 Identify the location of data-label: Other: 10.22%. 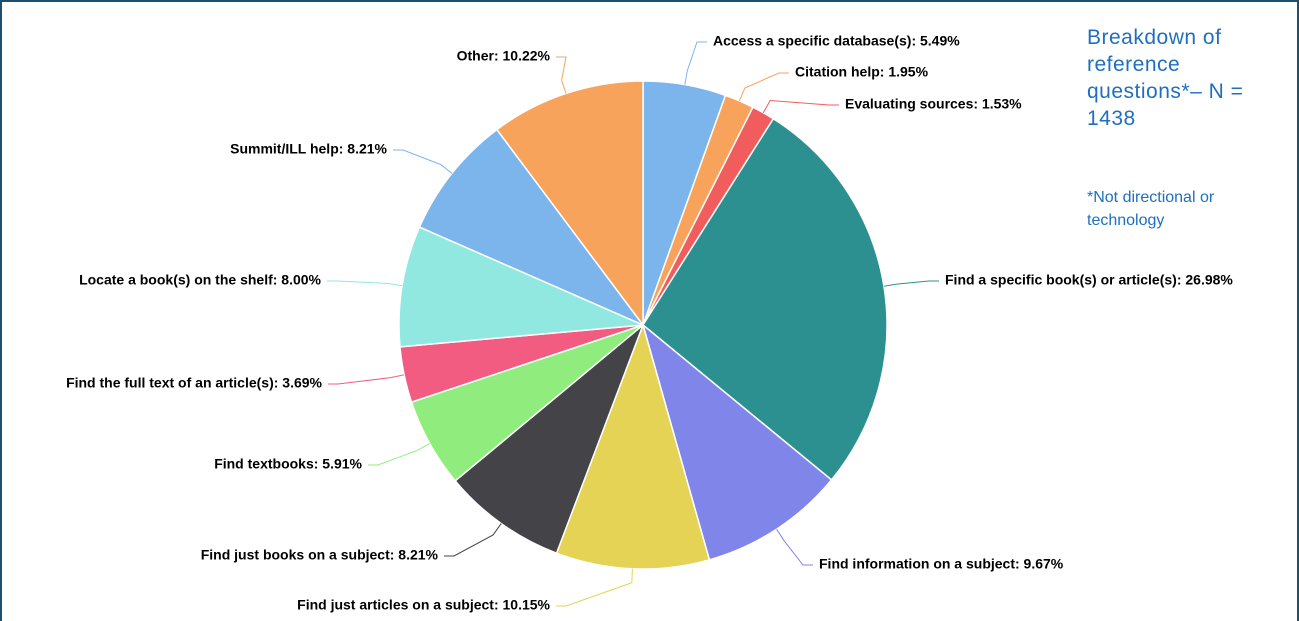
(504, 56).